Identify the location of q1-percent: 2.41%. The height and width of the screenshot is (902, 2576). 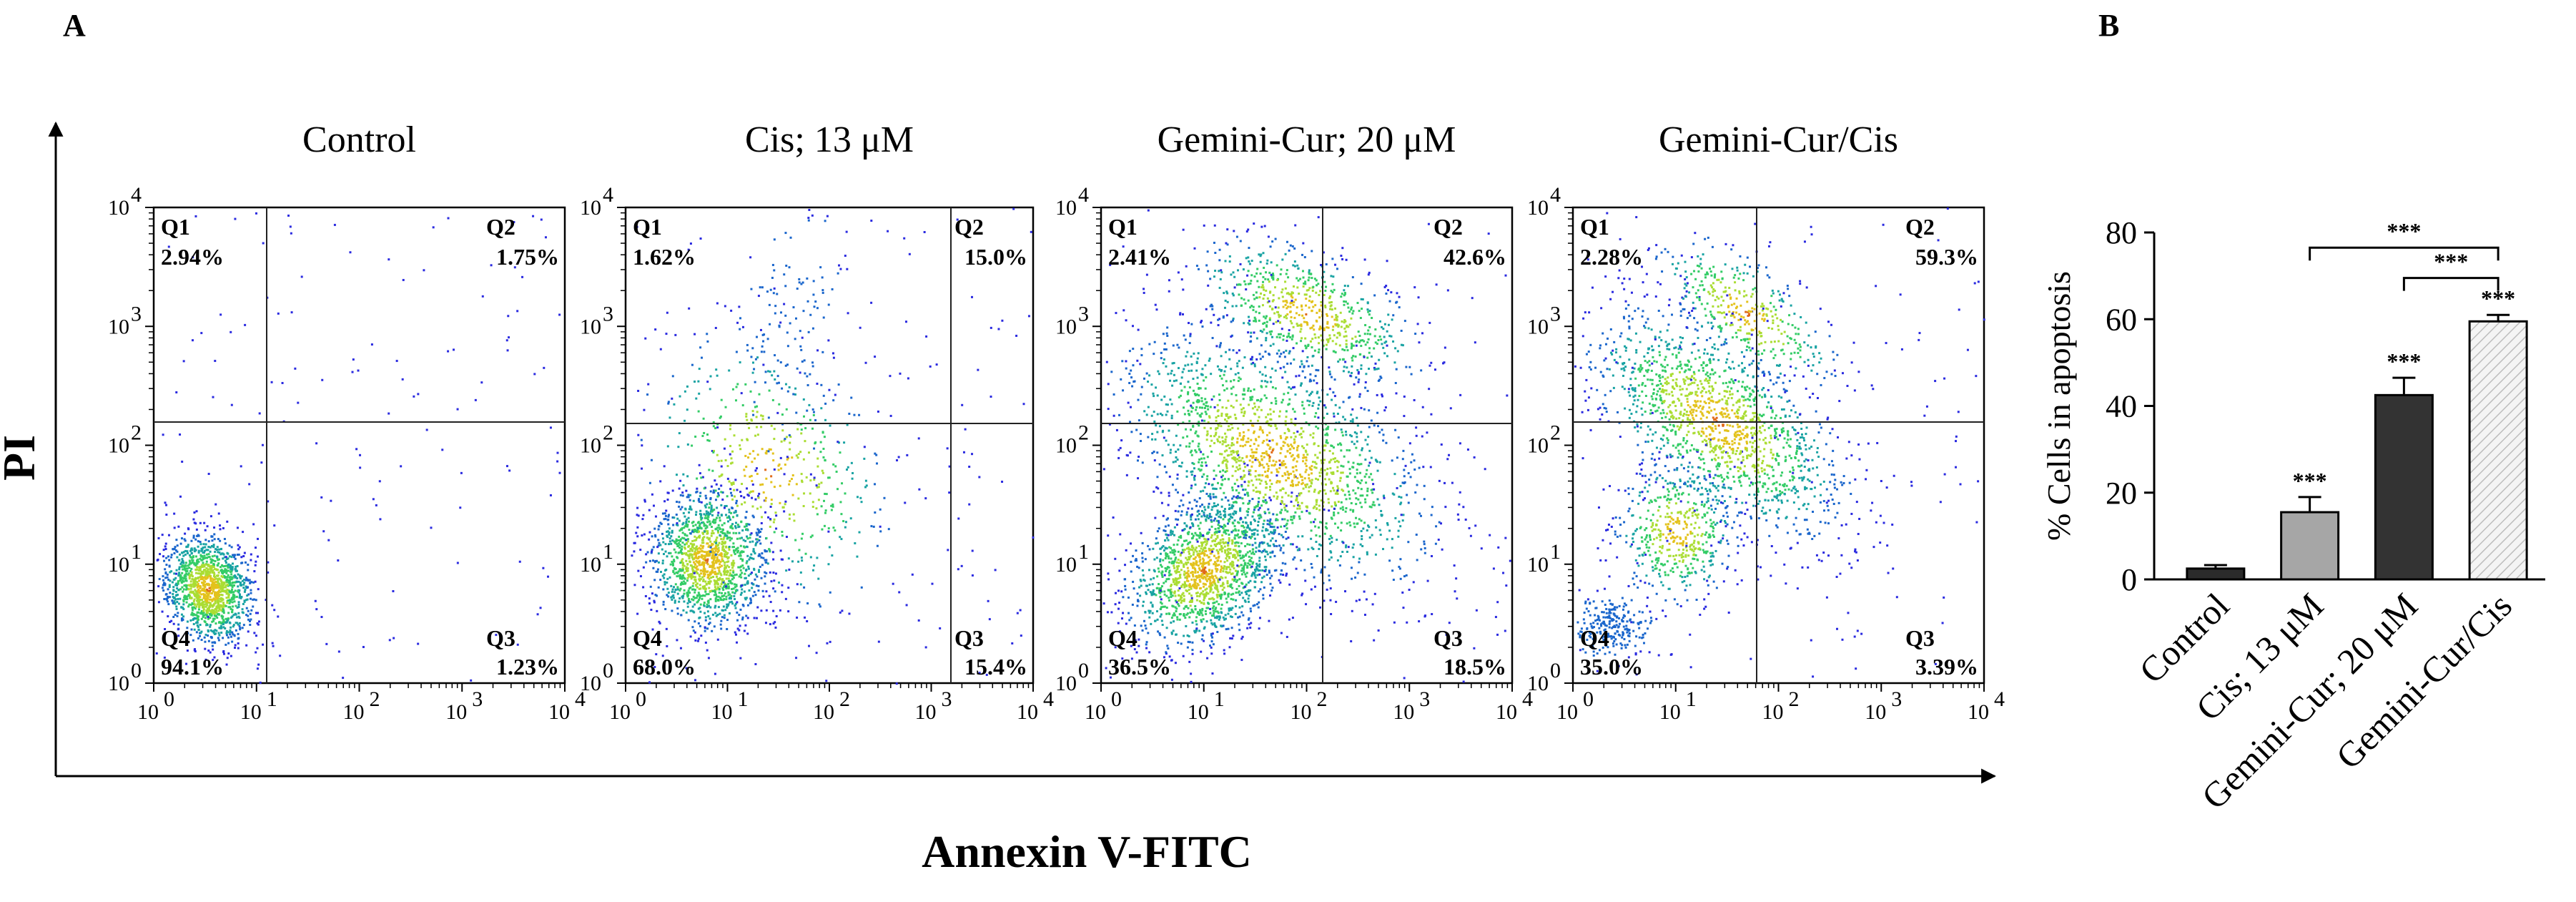
(1139, 257).